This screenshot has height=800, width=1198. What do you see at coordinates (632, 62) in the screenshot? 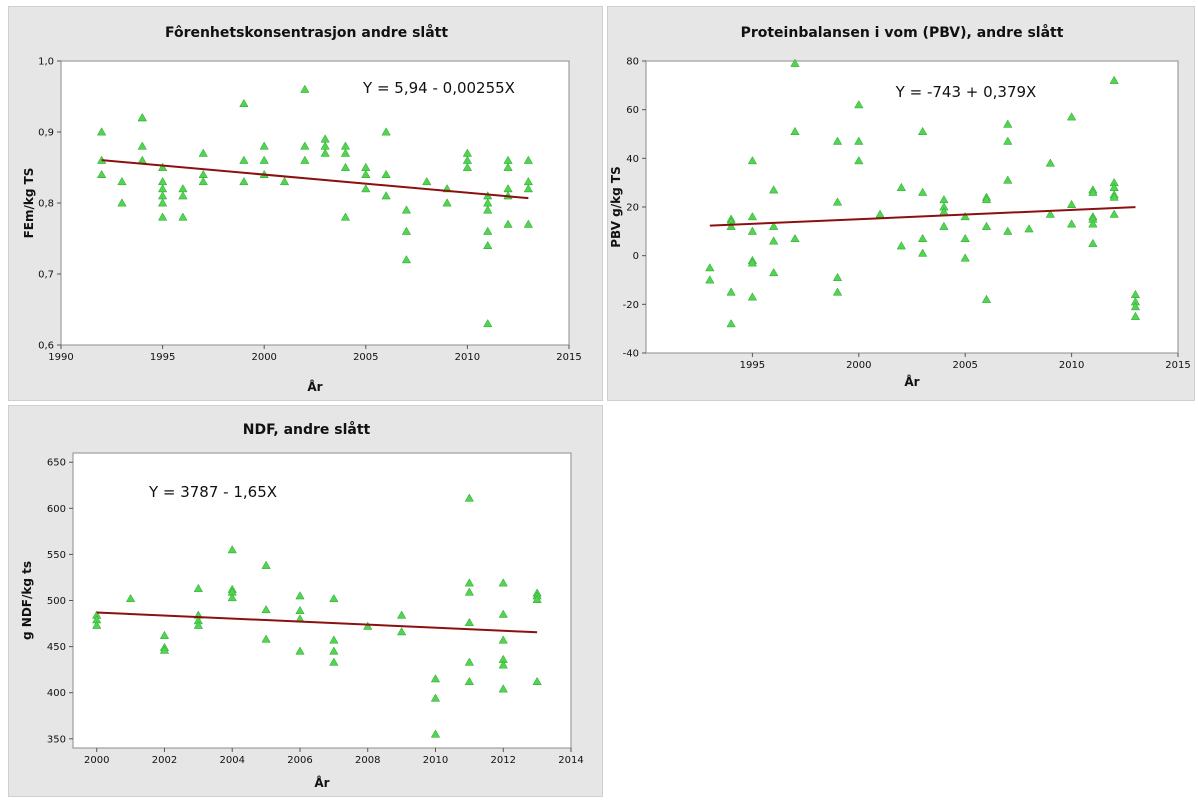
I see `y-tick-label: 80` at bounding box center [632, 62].